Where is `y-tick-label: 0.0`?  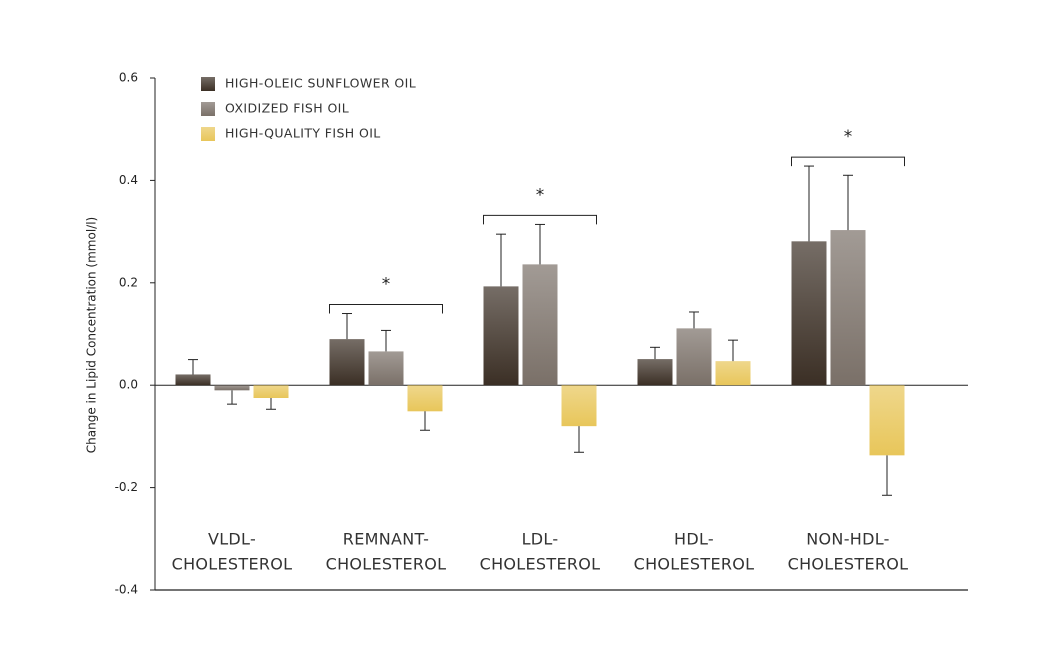
y-tick-label: 0.0 is located at coordinates (128, 385).